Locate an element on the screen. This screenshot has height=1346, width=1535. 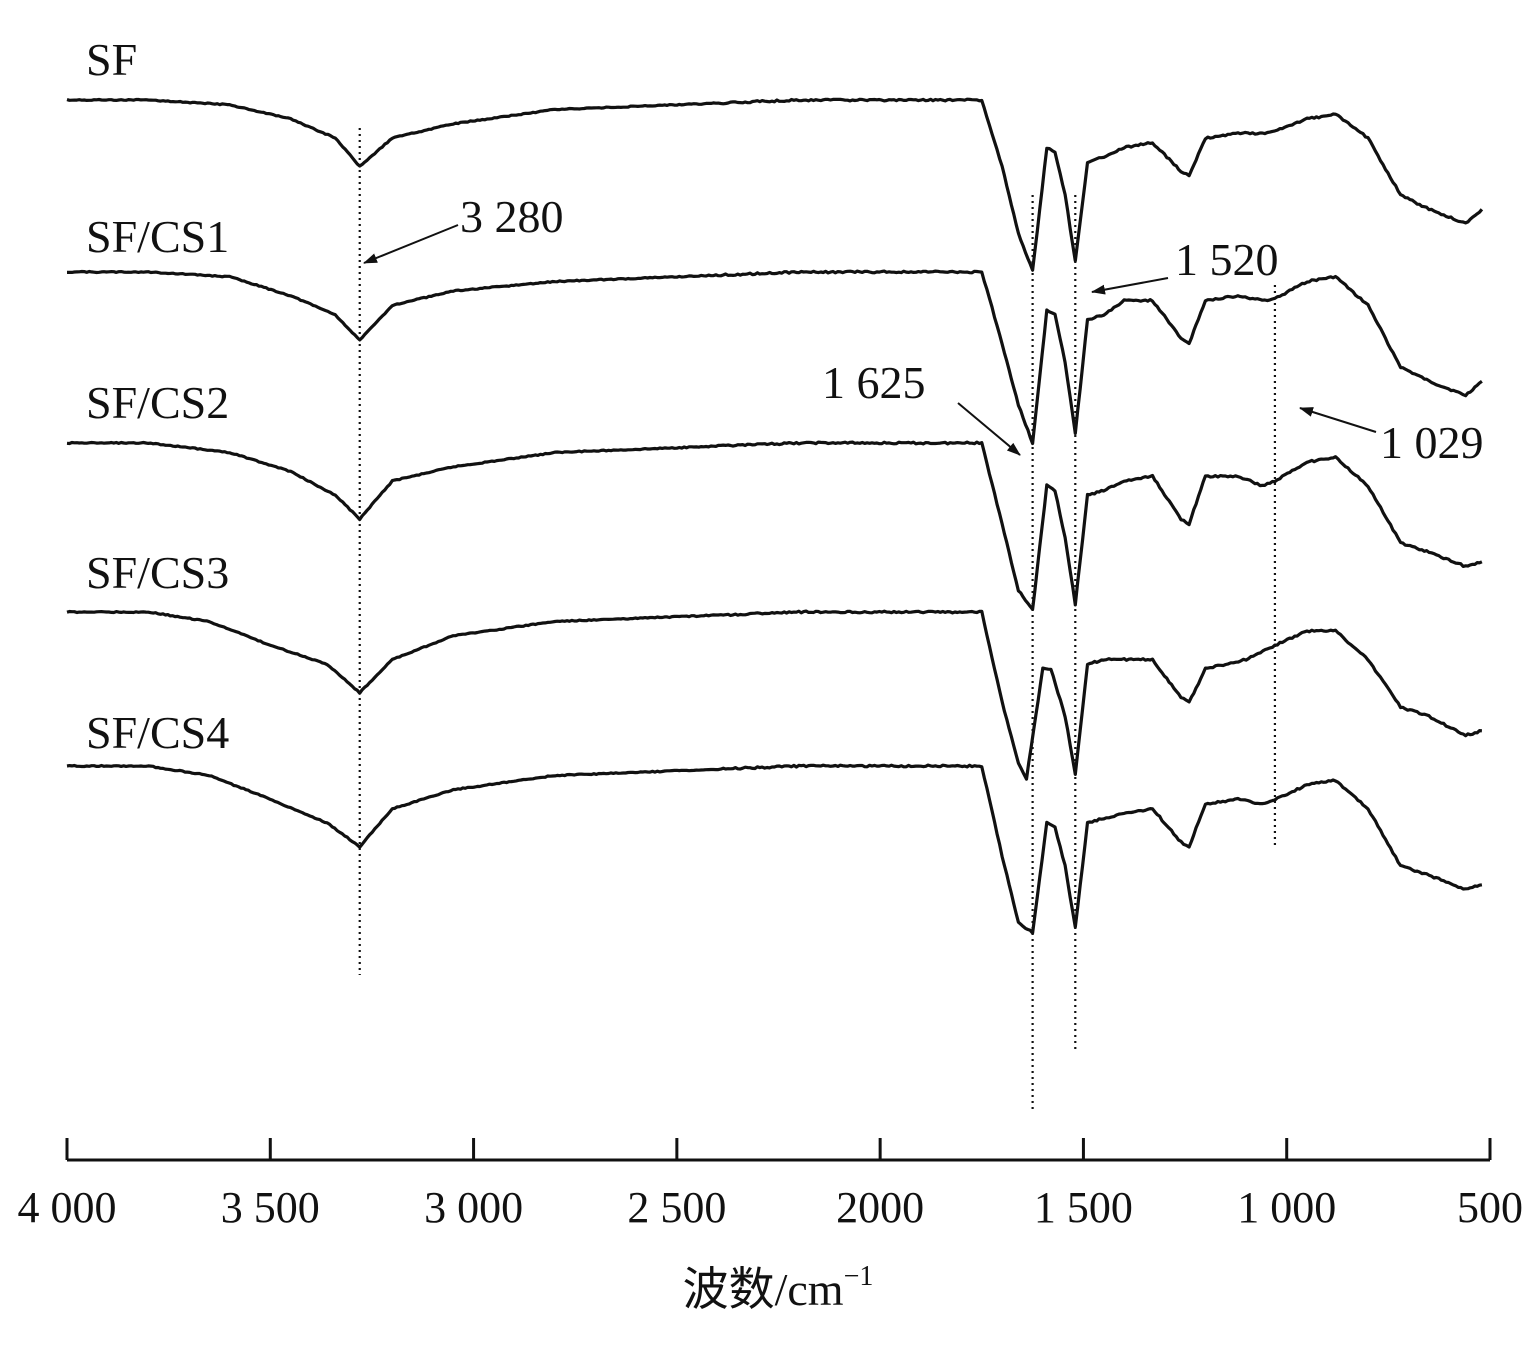
x-axis-title: 波数/cm−1 is located at coordinates (778, 1288).